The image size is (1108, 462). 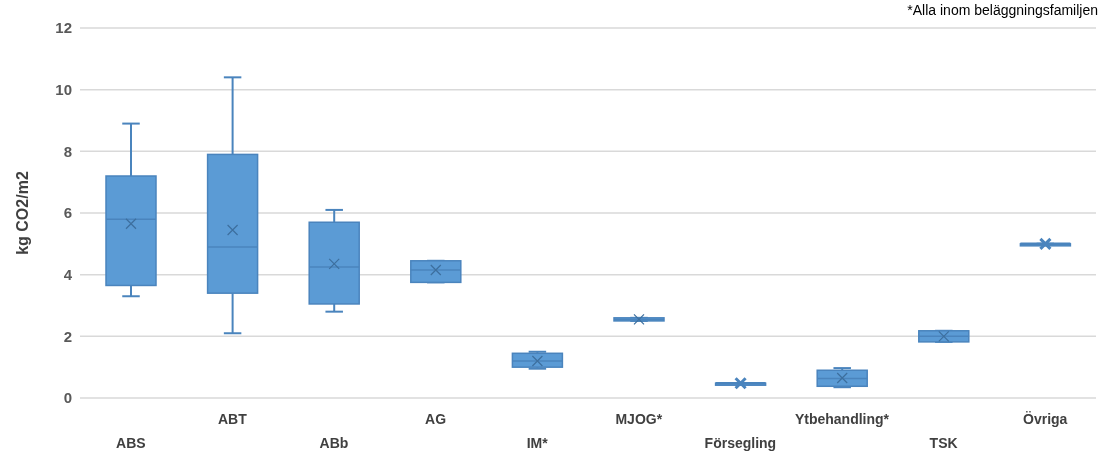 What do you see at coordinates (639, 419) in the screenshot?
I see `x-tick-label: MJOG*` at bounding box center [639, 419].